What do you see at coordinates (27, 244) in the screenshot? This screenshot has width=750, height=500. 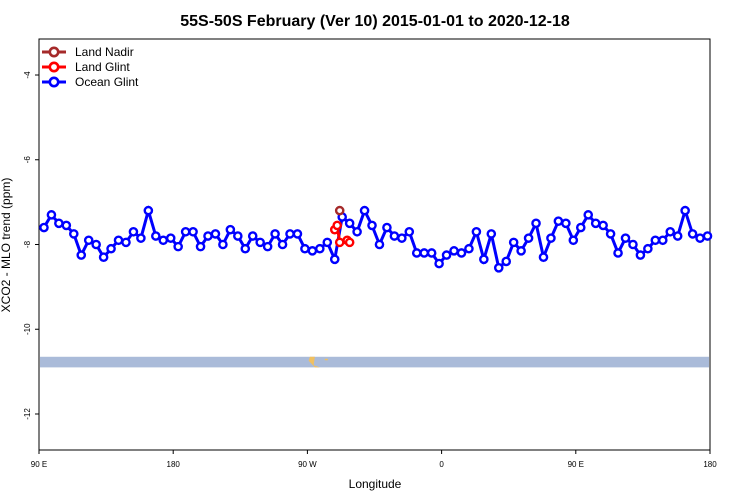 I see `y-tick-label: -8` at bounding box center [27, 244].